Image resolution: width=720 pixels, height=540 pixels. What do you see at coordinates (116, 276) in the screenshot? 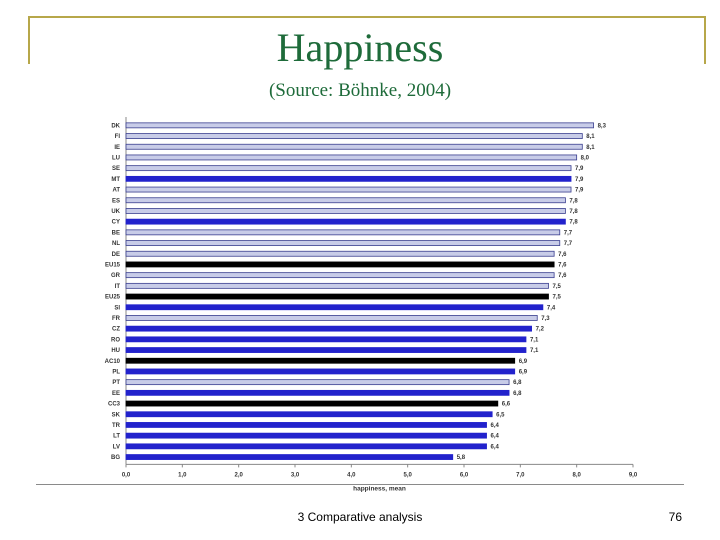
I see `category-label: GR` at bounding box center [116, 276].